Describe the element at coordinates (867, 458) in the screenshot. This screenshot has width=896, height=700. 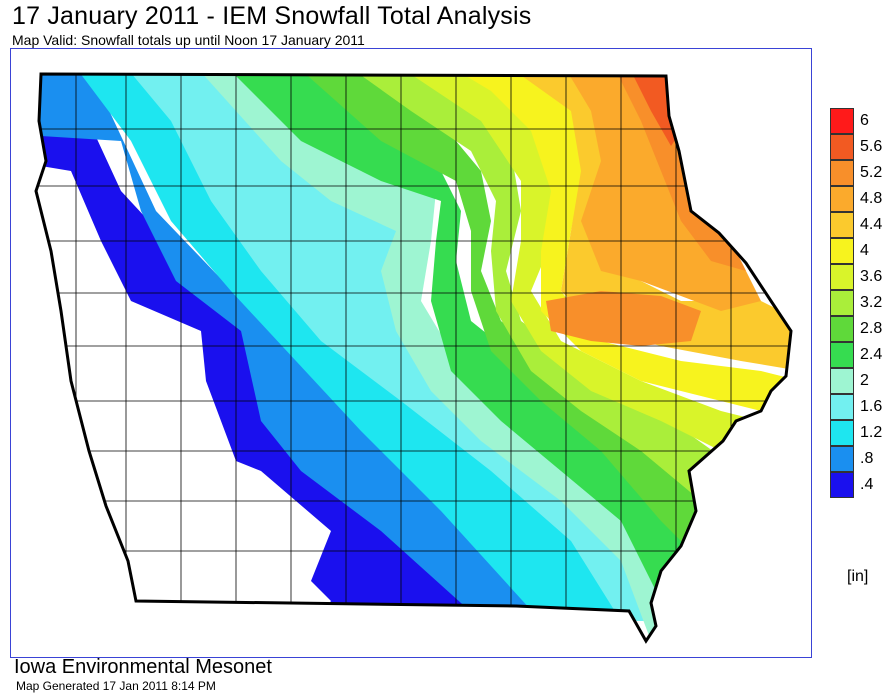
I see `legend-label: .8` at that location.